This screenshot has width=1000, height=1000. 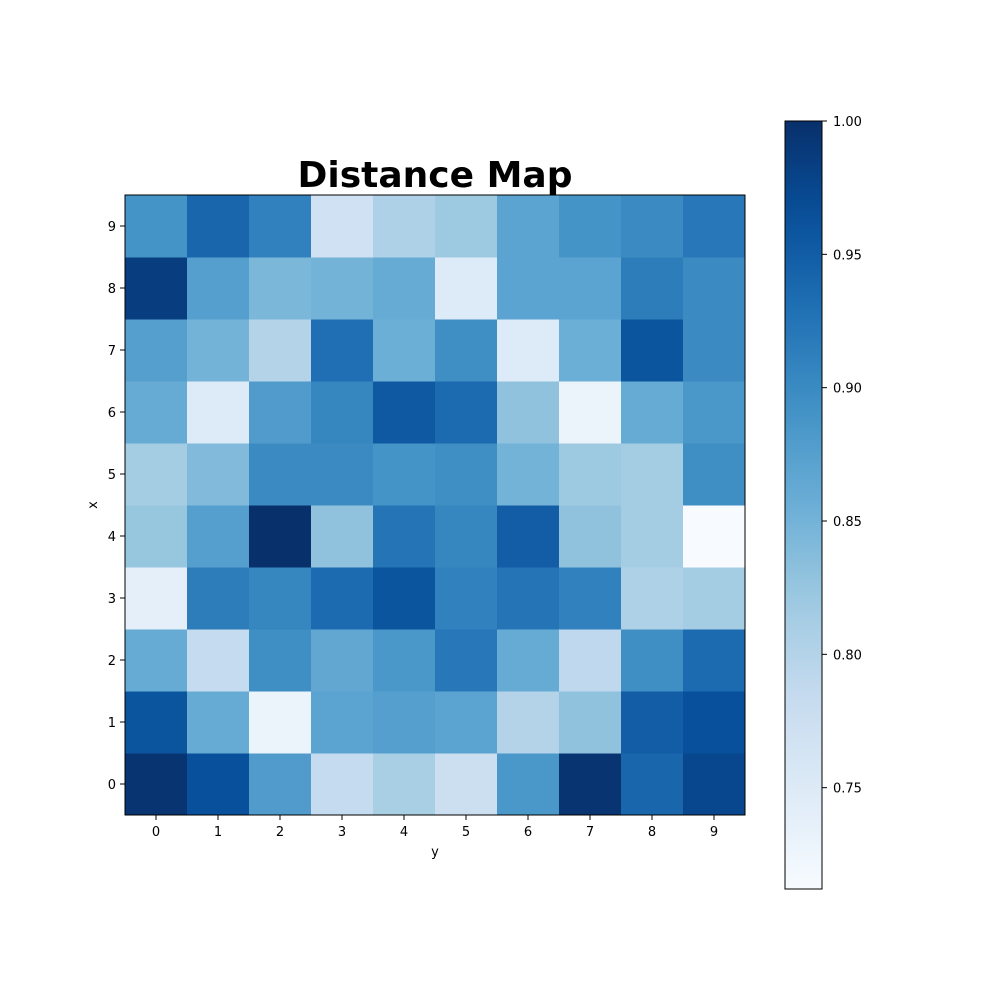 I want to click on y-tick-label: 7, so click(x=112, y=351).